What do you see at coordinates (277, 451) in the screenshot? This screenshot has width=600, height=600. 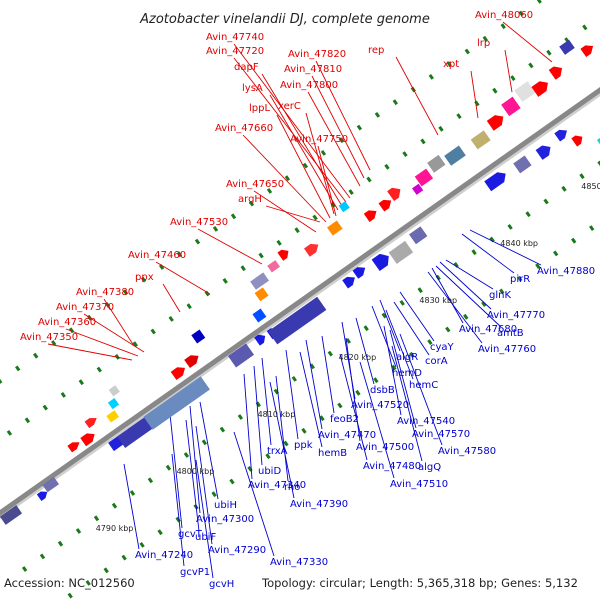 I see `reverse-gene-label: trxA` at bounding box center [277, 451].